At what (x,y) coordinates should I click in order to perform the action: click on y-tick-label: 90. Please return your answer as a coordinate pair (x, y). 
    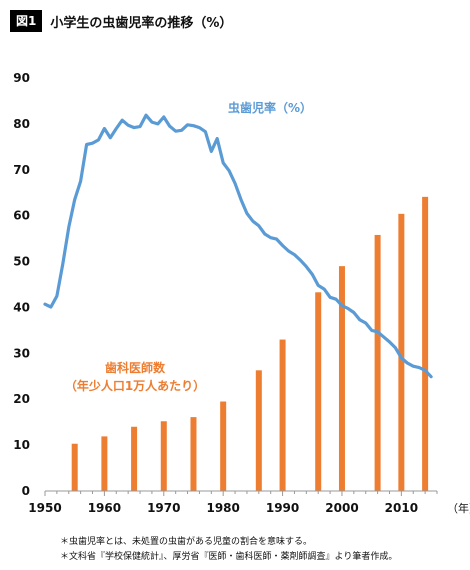
    Looking at the image, I should click on (21, 78).